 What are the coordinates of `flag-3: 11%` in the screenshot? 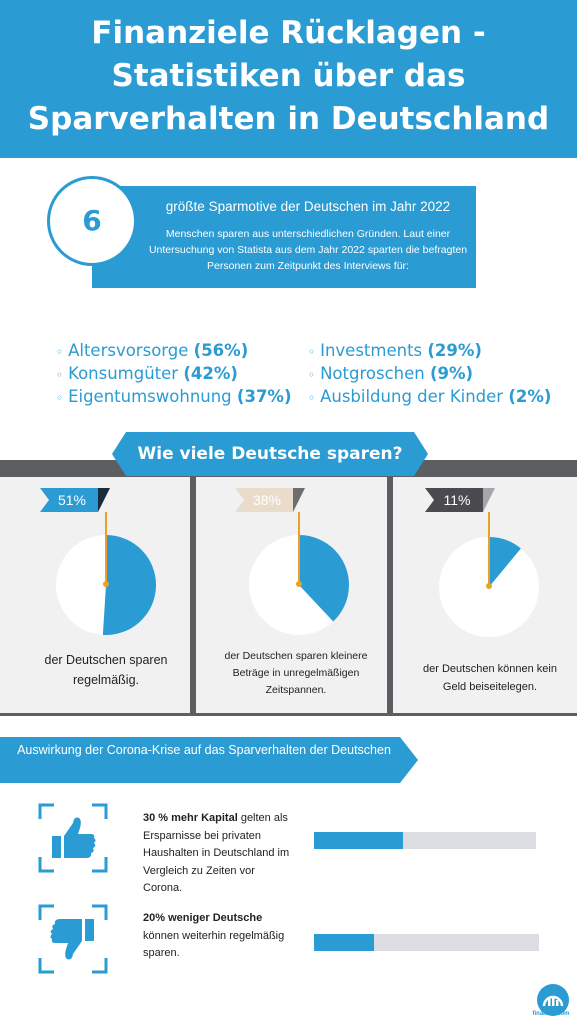 It's located at (460, 500).